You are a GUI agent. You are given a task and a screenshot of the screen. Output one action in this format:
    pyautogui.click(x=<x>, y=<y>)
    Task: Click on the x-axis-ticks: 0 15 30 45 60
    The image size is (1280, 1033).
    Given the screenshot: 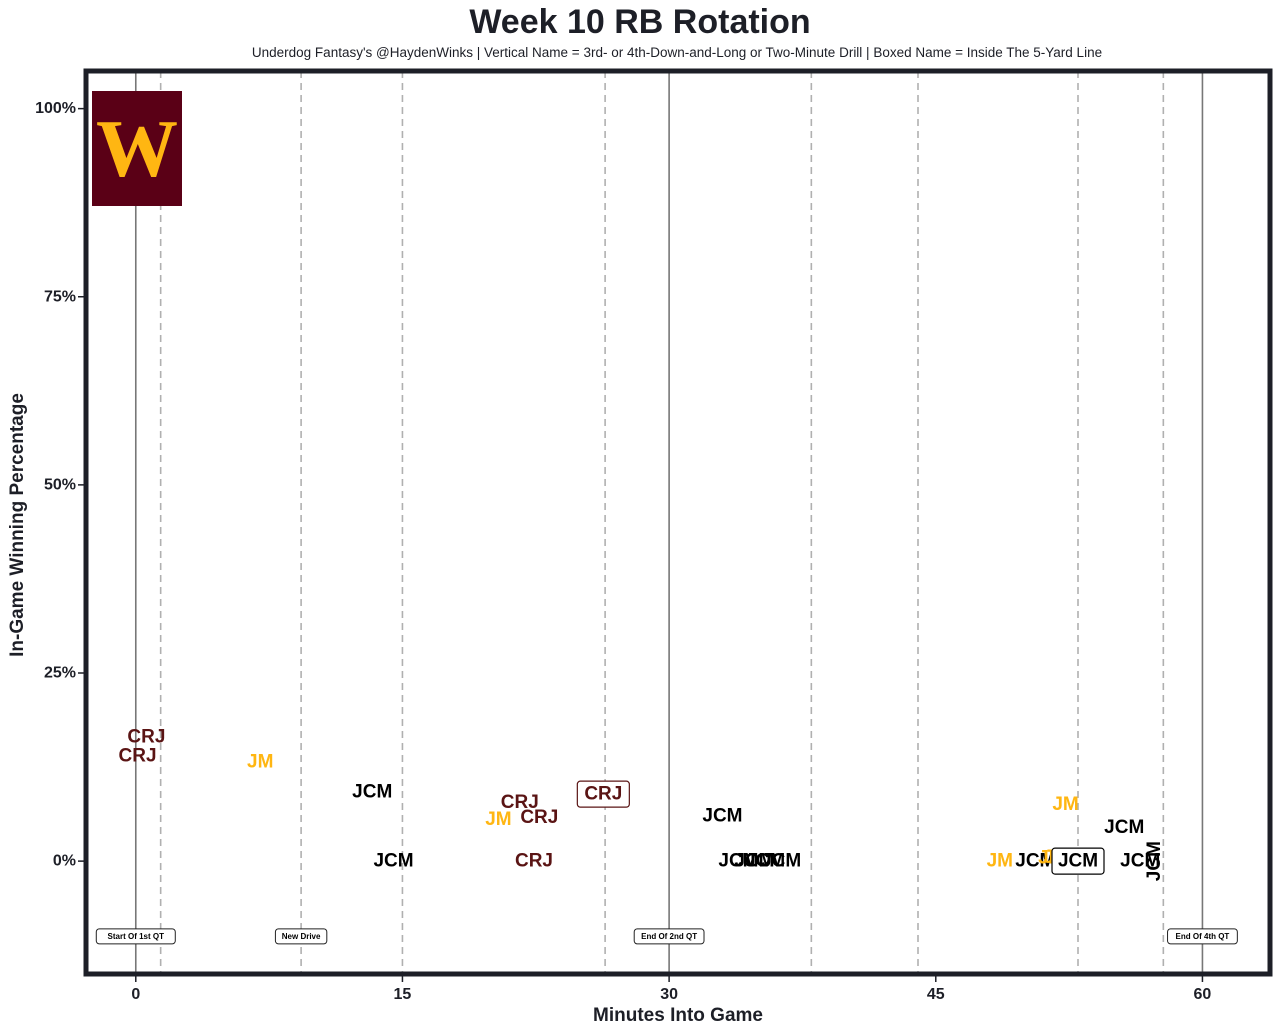 What is the action you would take?
    pyautogui.click(x=671, y=989)
    